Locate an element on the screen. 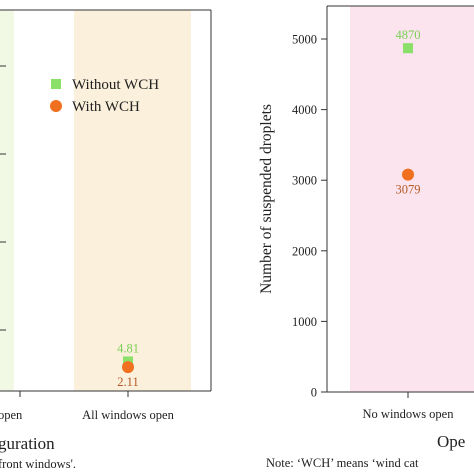 The image size is (474, 474). right-x-tick-label-1: No windows open is located at coordinates (409, 414).